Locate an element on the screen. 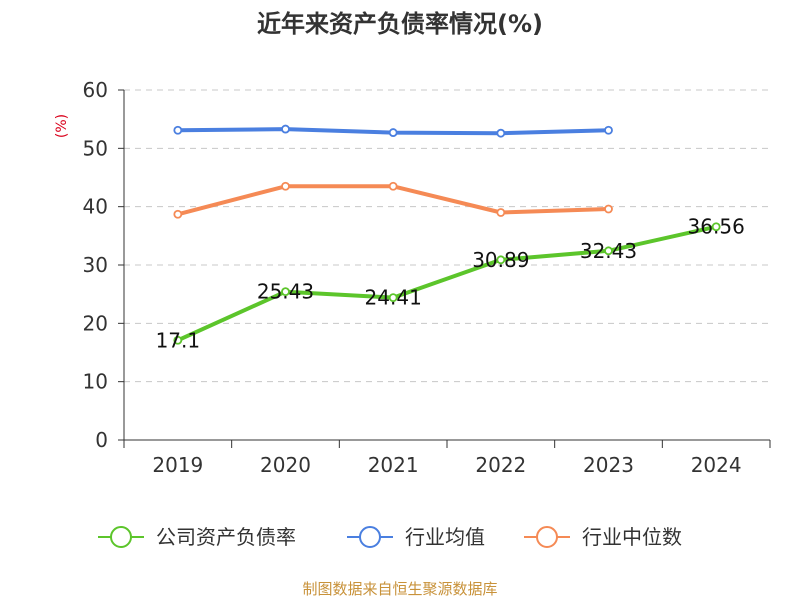  series-0-point-2019 is located at coordinates (178, 340).